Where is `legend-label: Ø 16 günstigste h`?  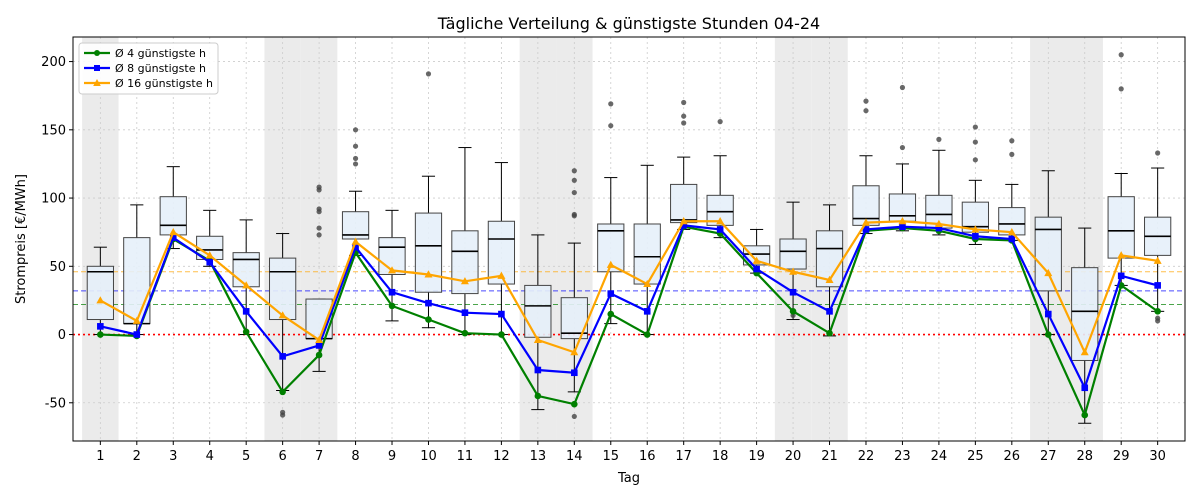 legend-label: Ø 16 günstigste h is located at coordinates (164, 83).